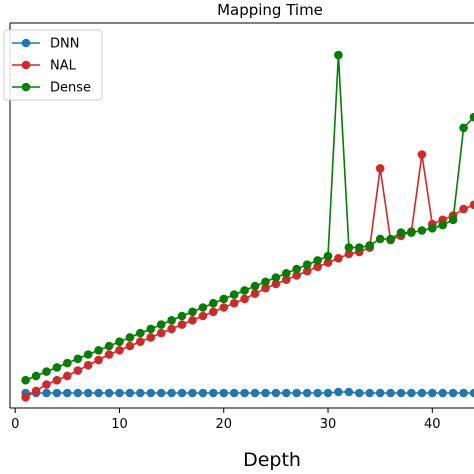  I want to click on x-tick-label: 20, so click(223, 424).